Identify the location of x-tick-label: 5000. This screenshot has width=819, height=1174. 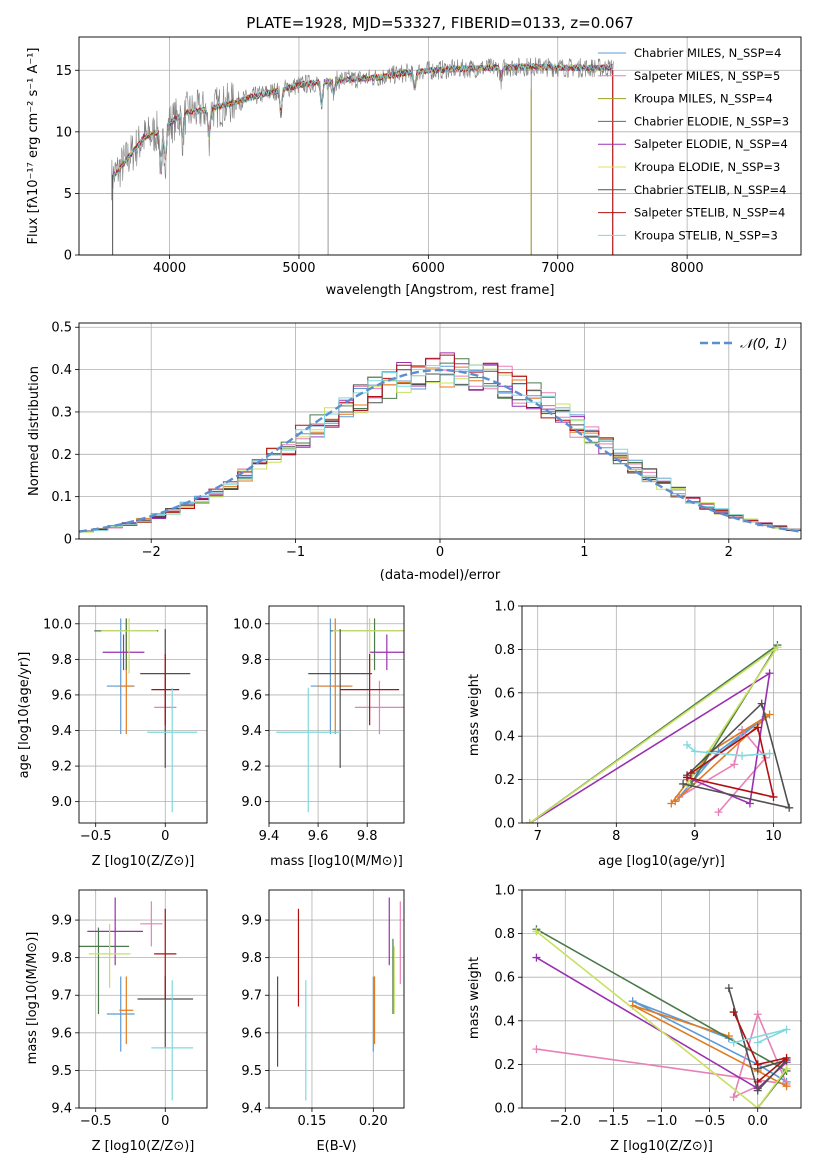
(298, 268).